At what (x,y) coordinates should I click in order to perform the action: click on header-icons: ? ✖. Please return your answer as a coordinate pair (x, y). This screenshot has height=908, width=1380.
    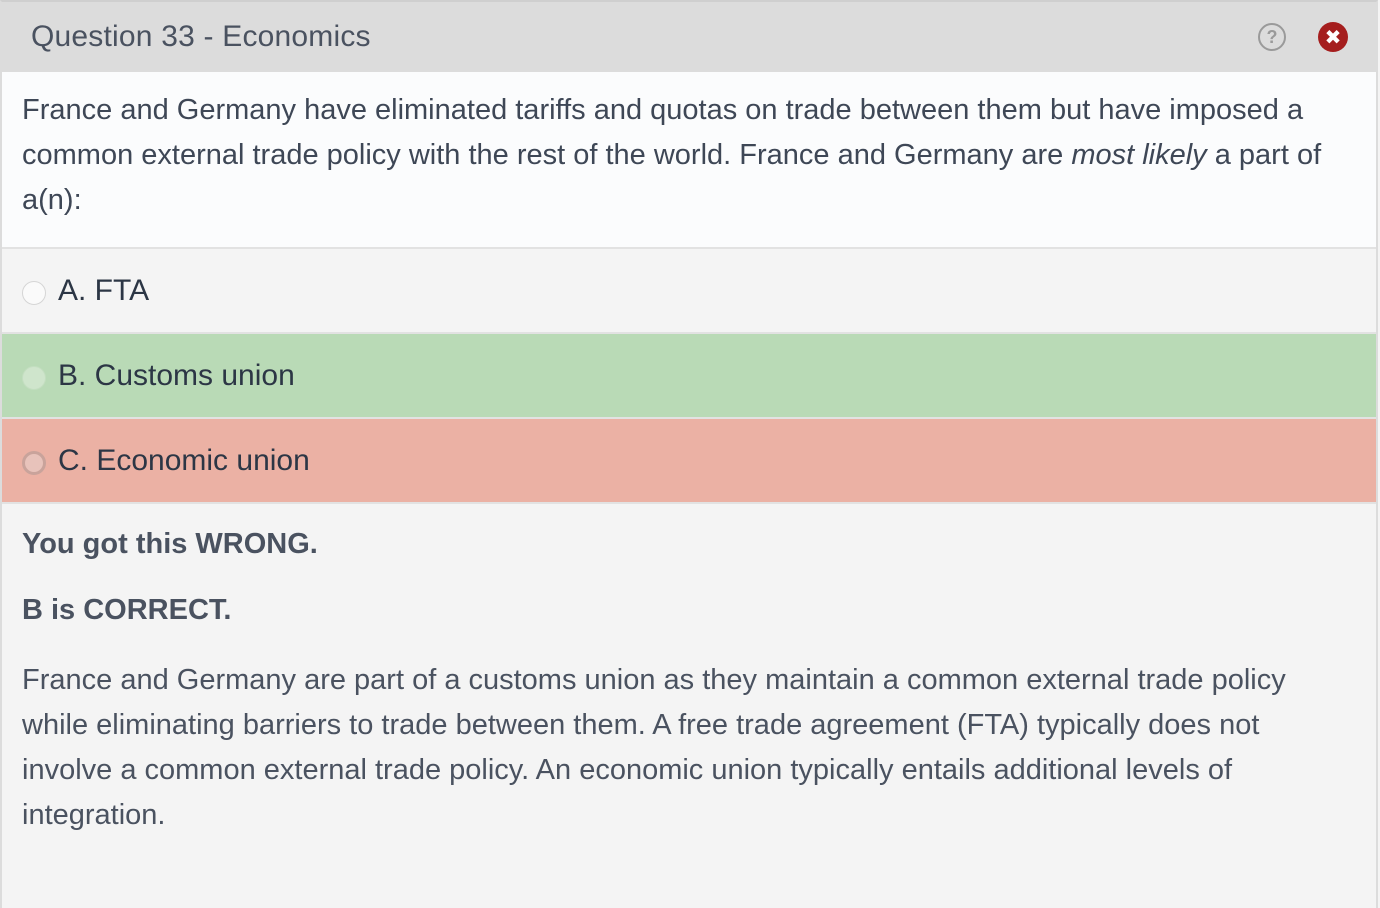
    Looking at the image, I should click on (1303, 37).